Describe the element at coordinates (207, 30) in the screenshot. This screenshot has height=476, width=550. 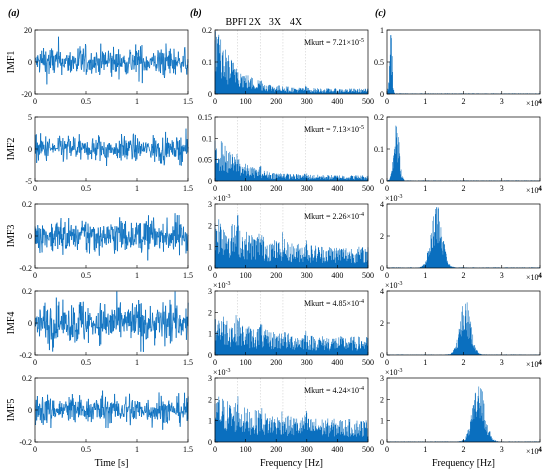
I see `col-b-row1-ytick-label-2: 0.2` at that location.